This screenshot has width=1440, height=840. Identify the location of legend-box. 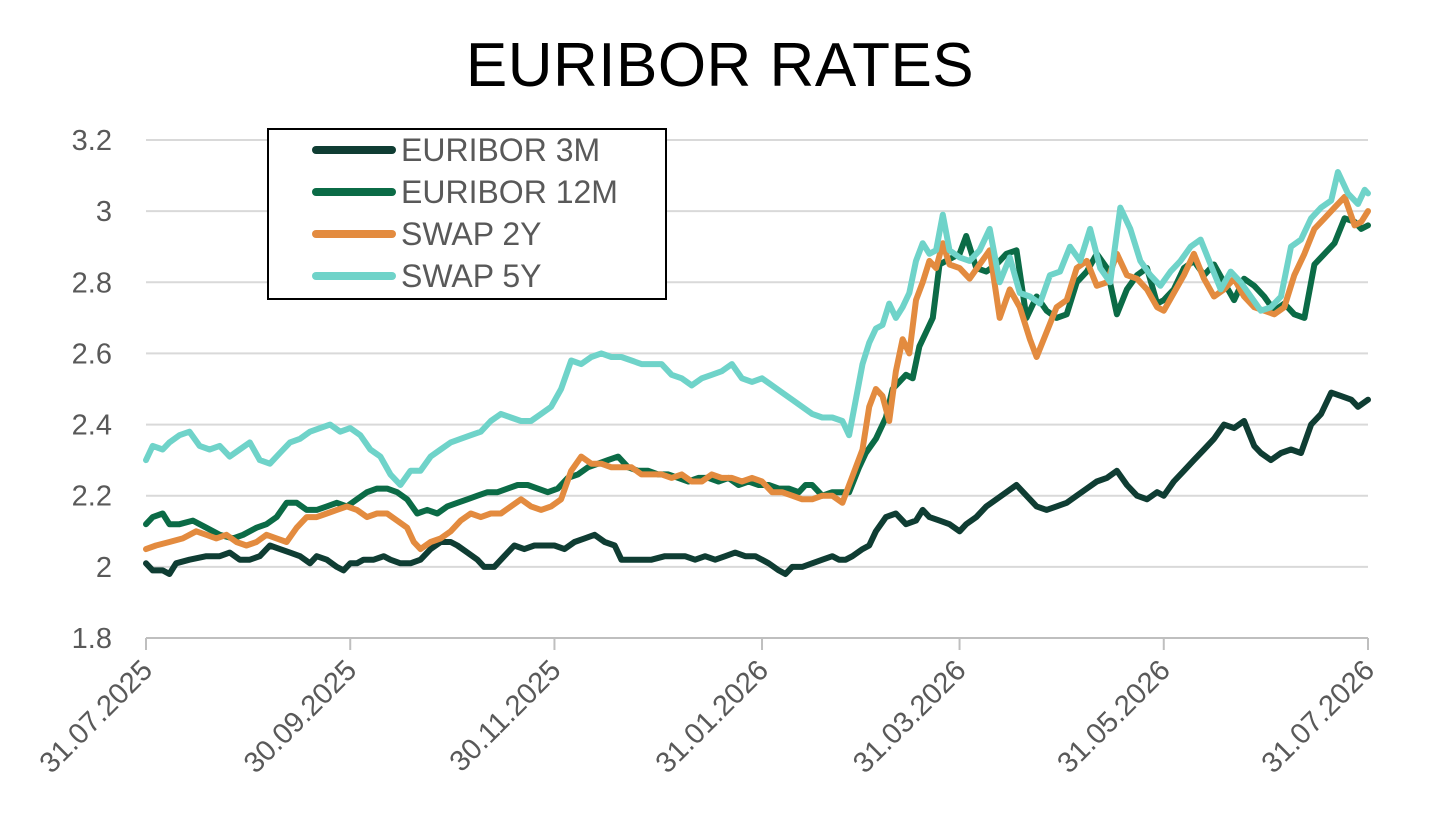
(467, 214).